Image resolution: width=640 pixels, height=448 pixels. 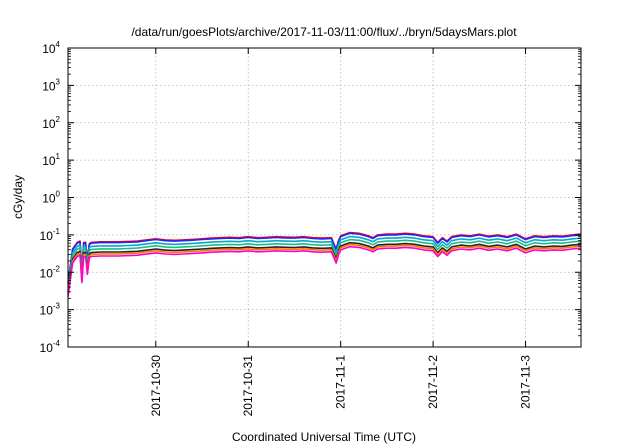 I want to click on x-tick-label: 2017-10-30, so click(x=156, y=386).